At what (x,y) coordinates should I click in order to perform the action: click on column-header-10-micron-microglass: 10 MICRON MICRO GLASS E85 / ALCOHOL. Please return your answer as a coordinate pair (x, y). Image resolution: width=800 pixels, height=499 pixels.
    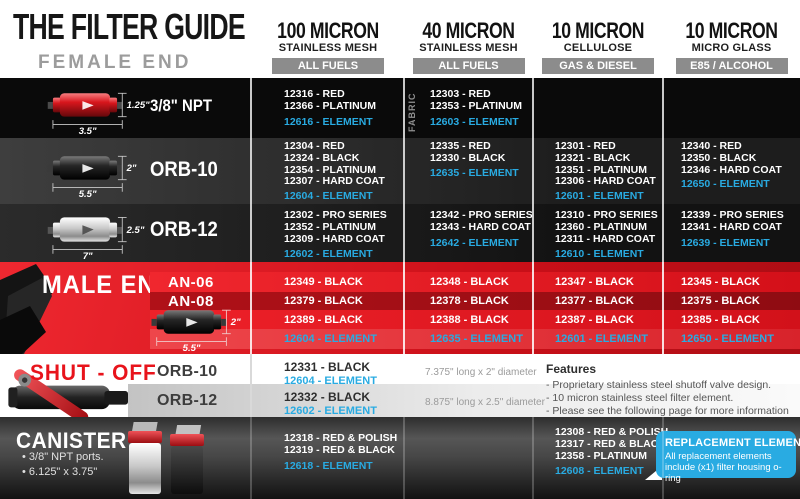
    Looking at the image, I should click on (731, 39).